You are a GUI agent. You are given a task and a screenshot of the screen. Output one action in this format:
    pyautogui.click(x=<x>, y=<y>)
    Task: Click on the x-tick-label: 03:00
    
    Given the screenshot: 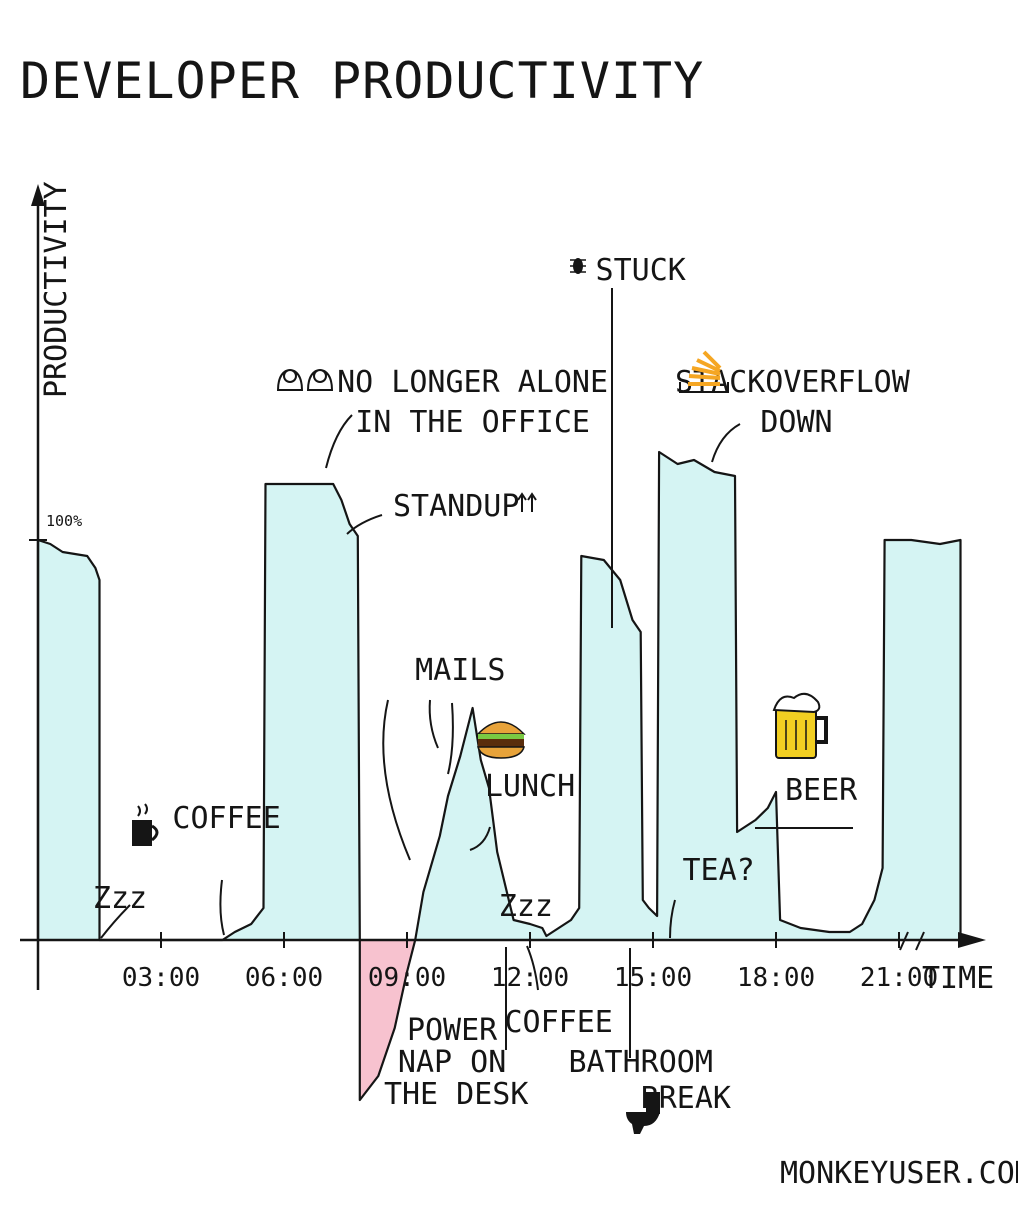 What is the action you would take?
    pyautogui.click(x=161, y=978)
    